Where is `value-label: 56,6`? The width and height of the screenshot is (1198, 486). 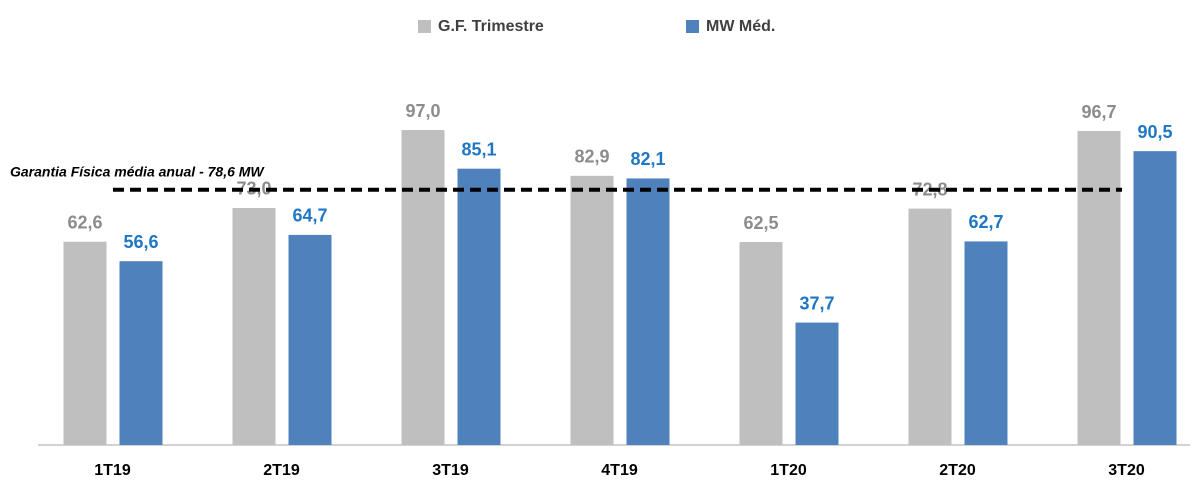
value-label: 56,6 is located at coordinates (140, 242).